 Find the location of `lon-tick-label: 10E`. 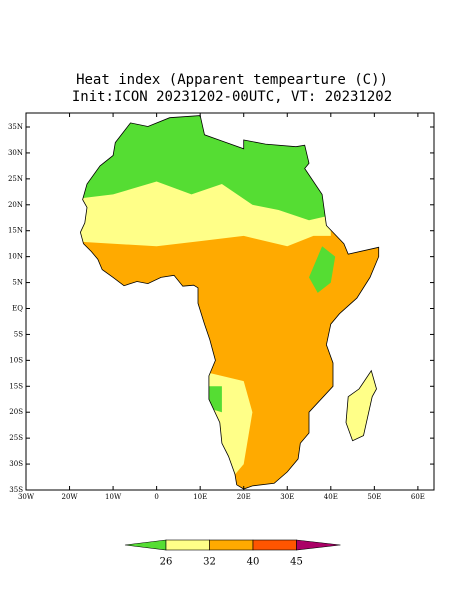

lon-tick-label: 10E is located at coordinates (200, 497).